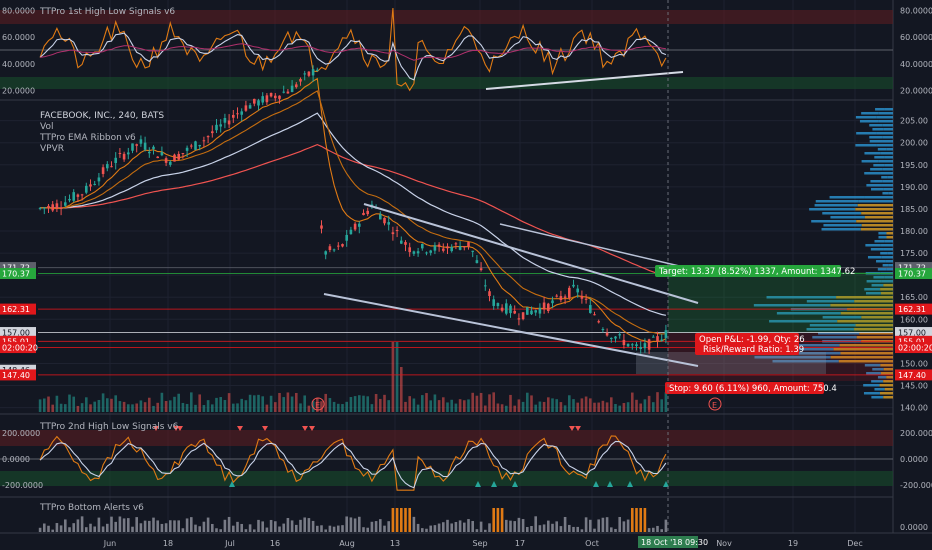 This screenshot has height=550, width=932. I want to click on buy-signal-arrow, so click(610, 484).